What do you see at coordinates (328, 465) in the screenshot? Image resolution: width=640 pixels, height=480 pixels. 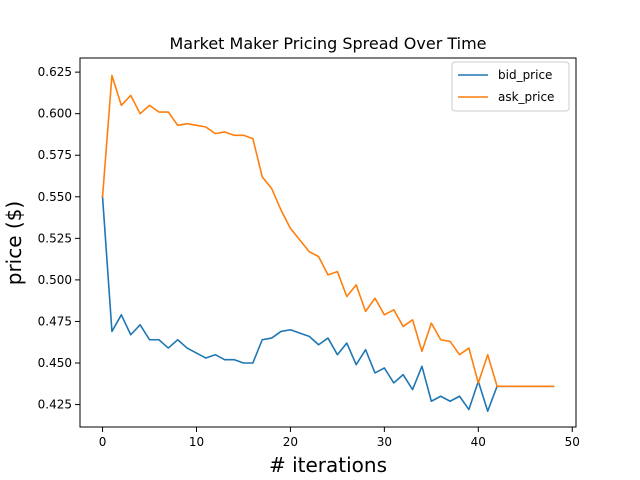 I see `x-axis-label: # iterations` at bounding box center [328, 465].